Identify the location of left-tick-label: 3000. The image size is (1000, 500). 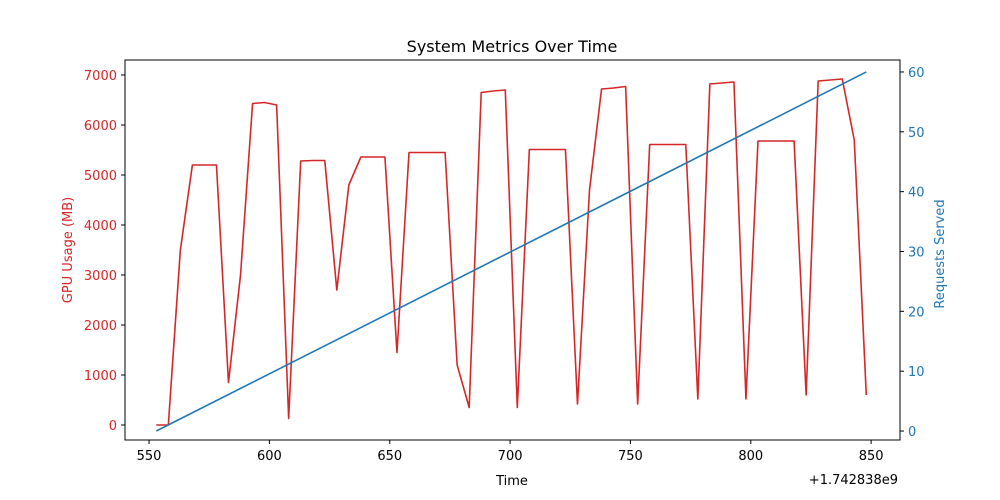
(100, 276).